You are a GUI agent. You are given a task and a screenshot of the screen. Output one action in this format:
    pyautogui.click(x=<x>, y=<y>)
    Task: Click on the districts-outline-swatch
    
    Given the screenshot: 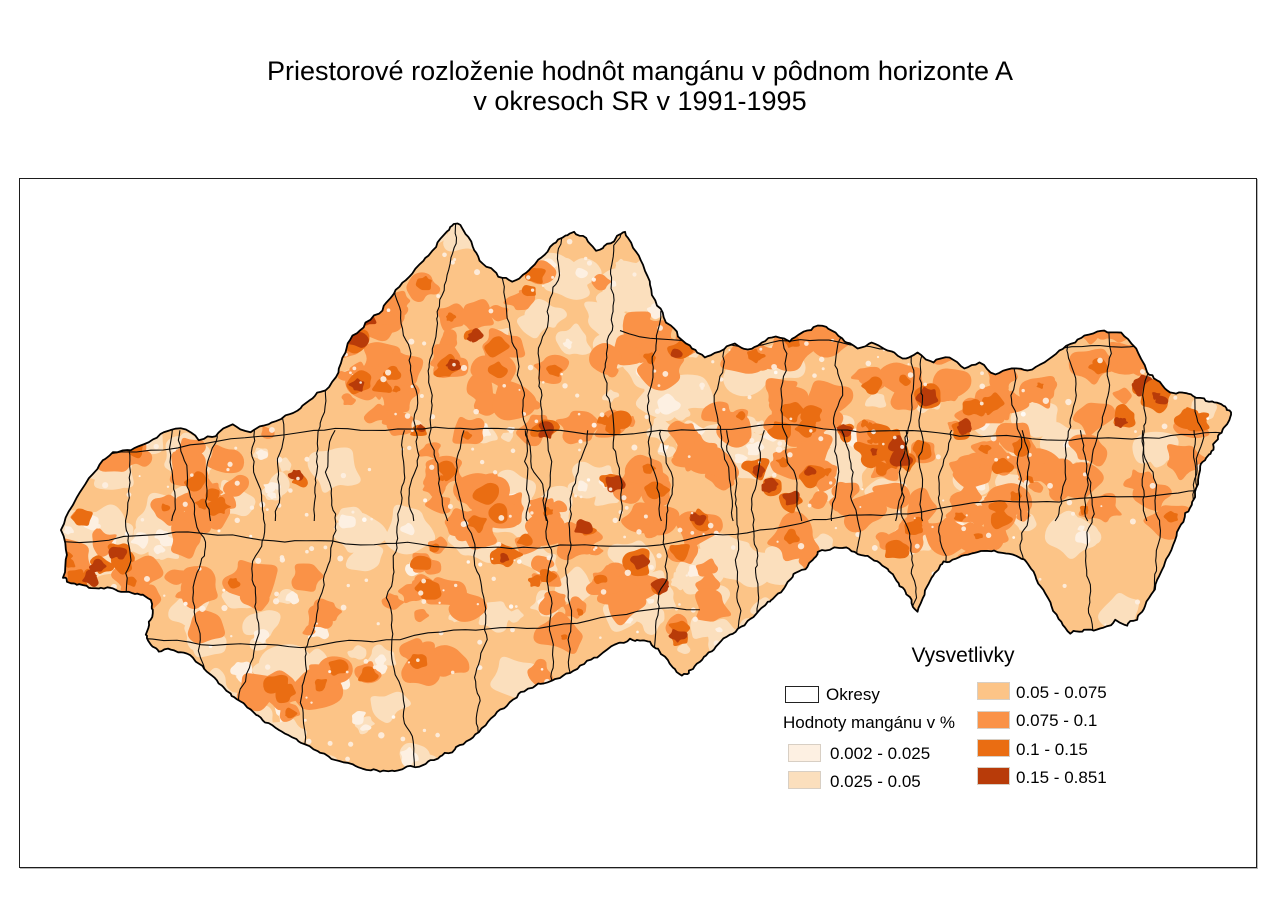 What is the action you would take?
    pyautogui.click(x=802, y=694)
    